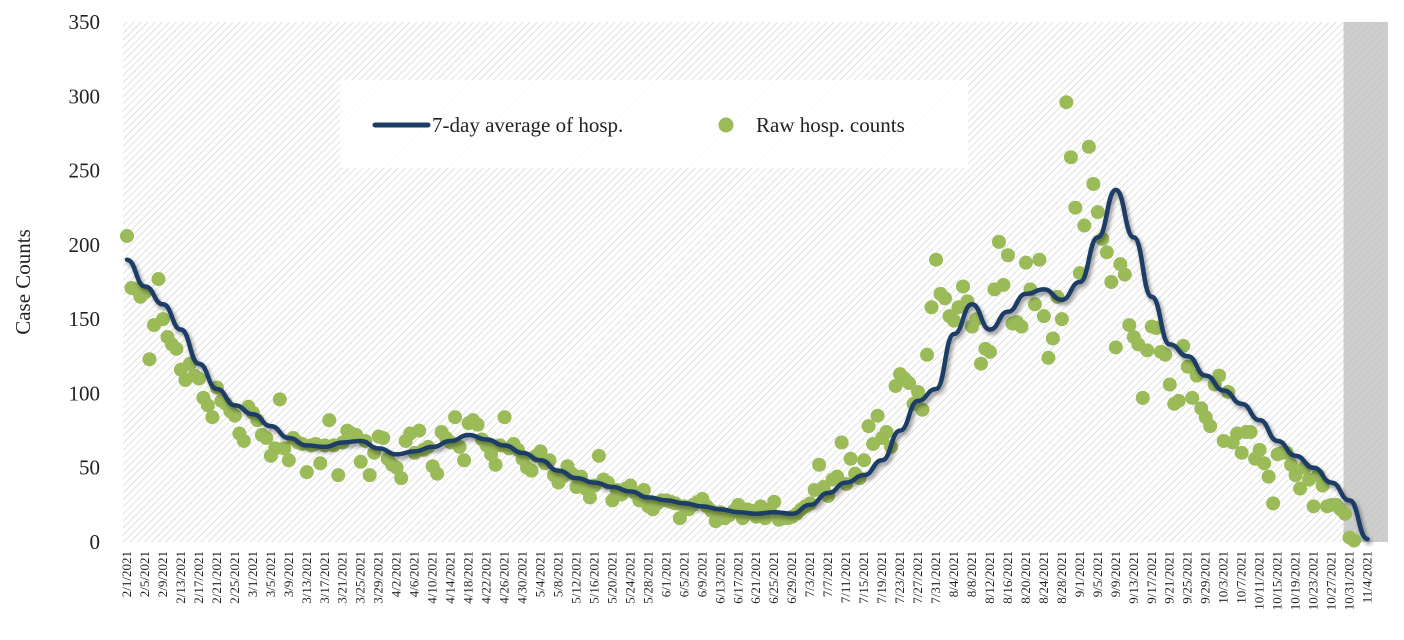  Describe the element at coordinates (899, 577) in the screenshot. I see `x-tick-label: 7/23/2021` at that location.